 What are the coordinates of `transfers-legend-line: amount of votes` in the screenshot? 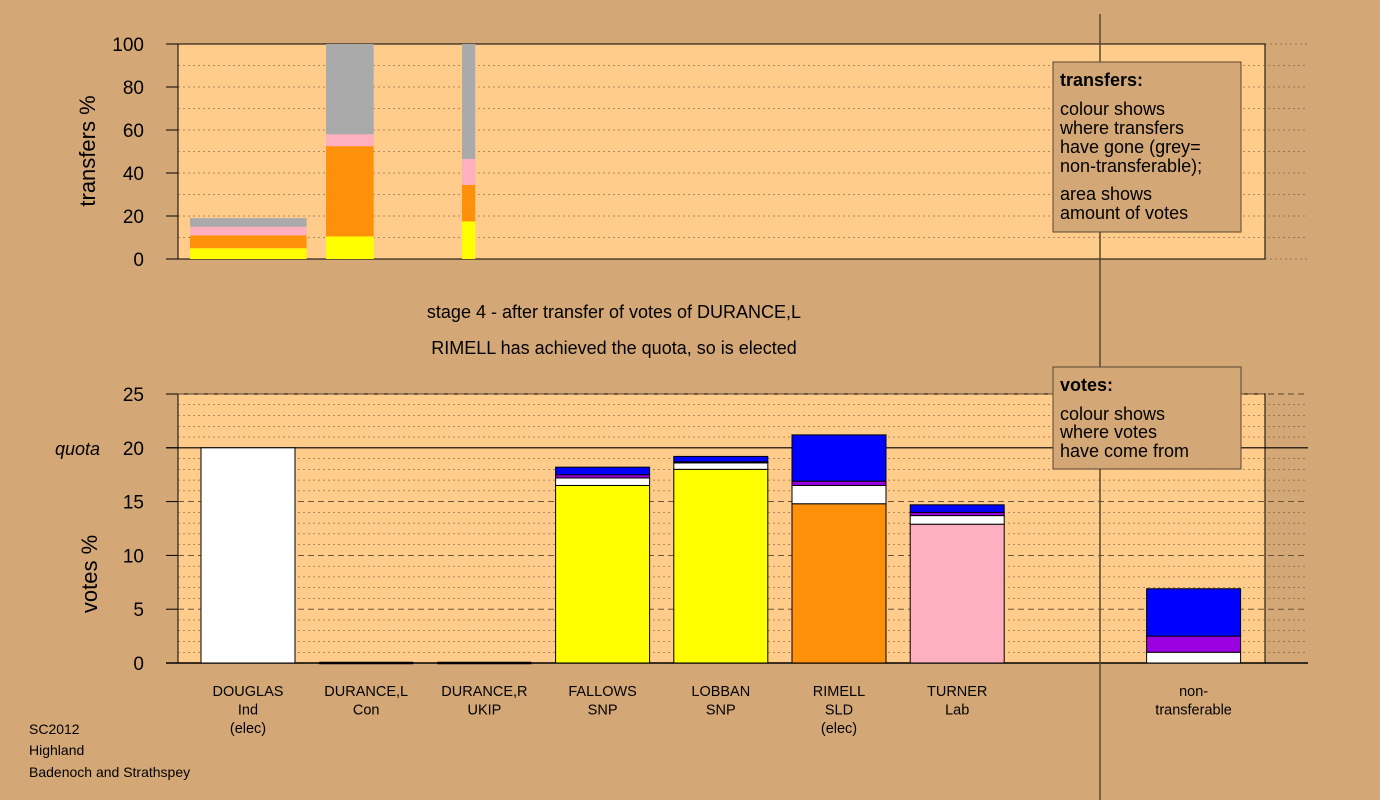 It's located at (1124, 213).